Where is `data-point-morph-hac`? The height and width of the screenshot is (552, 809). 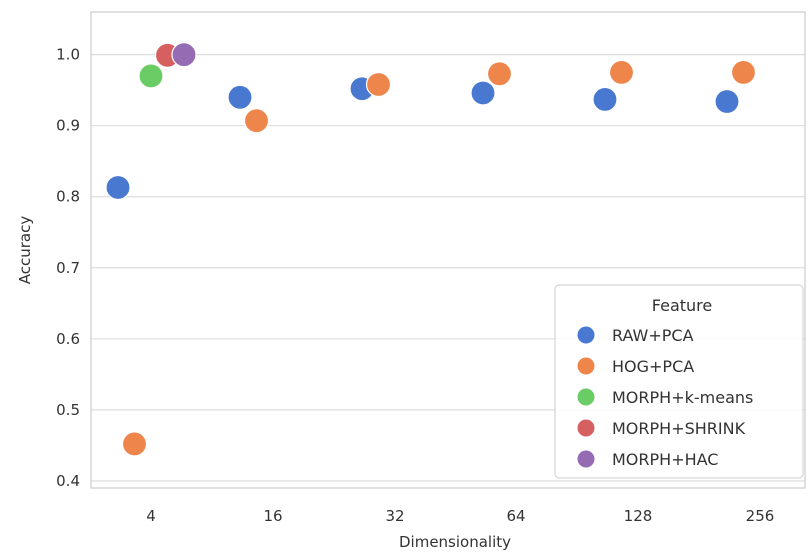 data-point-morph-hac is located at coordinates (184, 55).